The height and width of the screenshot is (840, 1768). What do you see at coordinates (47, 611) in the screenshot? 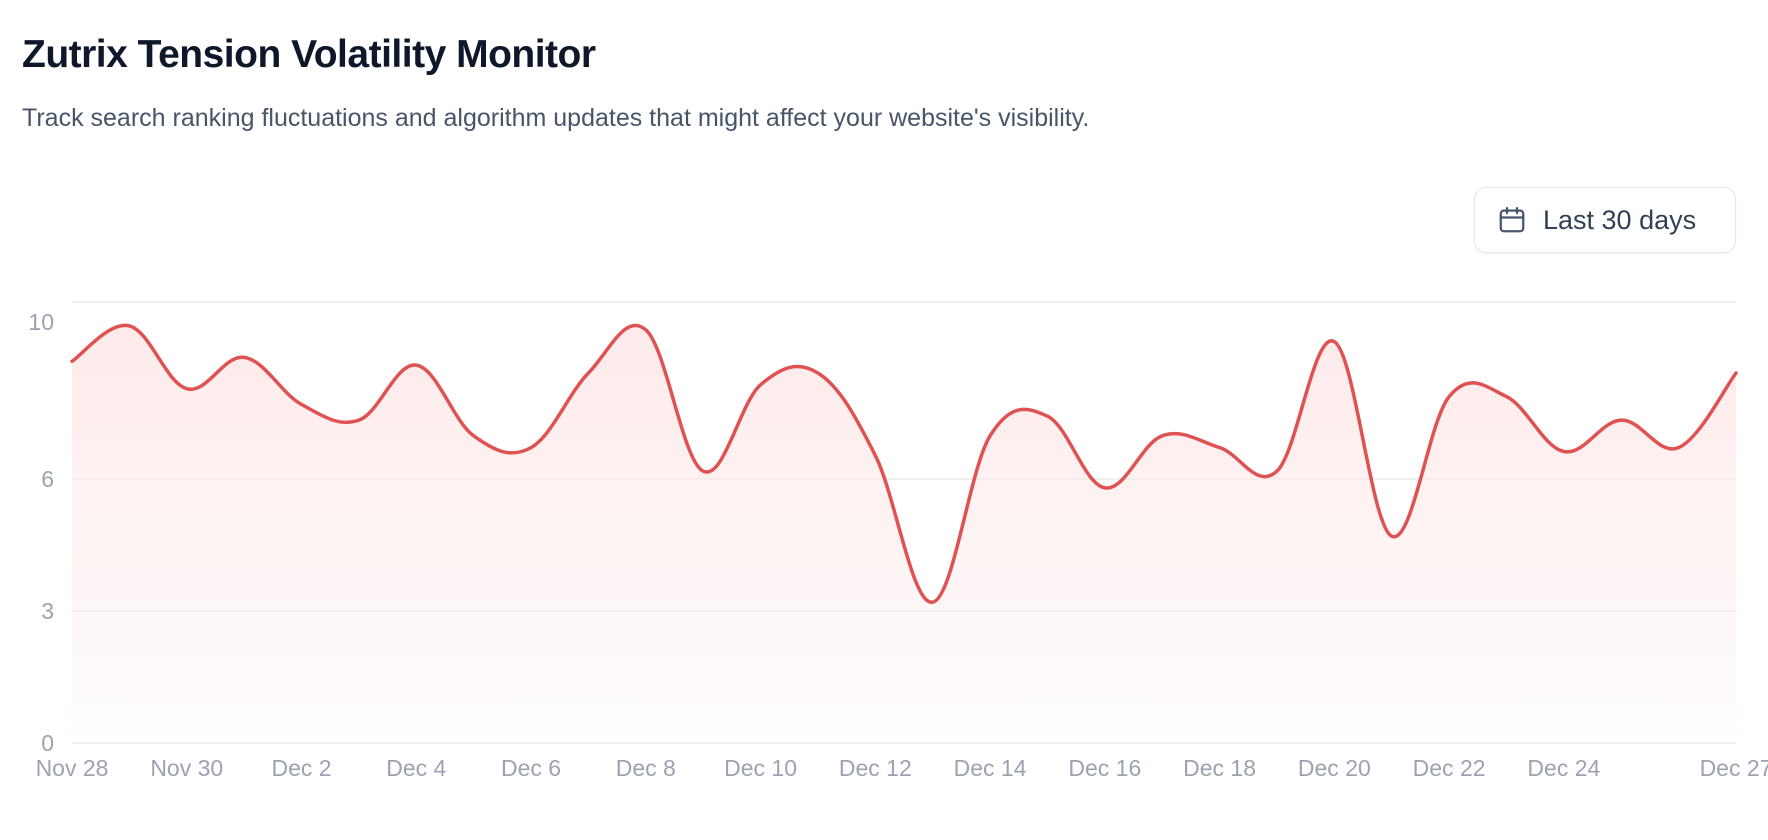
I see `y-tick-label: 3` at bounding box center [47, 611].